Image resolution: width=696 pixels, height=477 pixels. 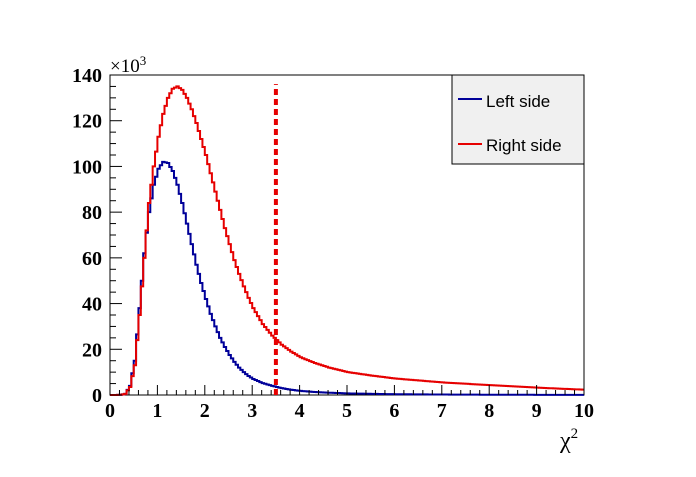 What do you see at coordinates (128, 65) in the screenshot?
I see `y-exponent-label: ×10³` at bounding box center [128, 65].